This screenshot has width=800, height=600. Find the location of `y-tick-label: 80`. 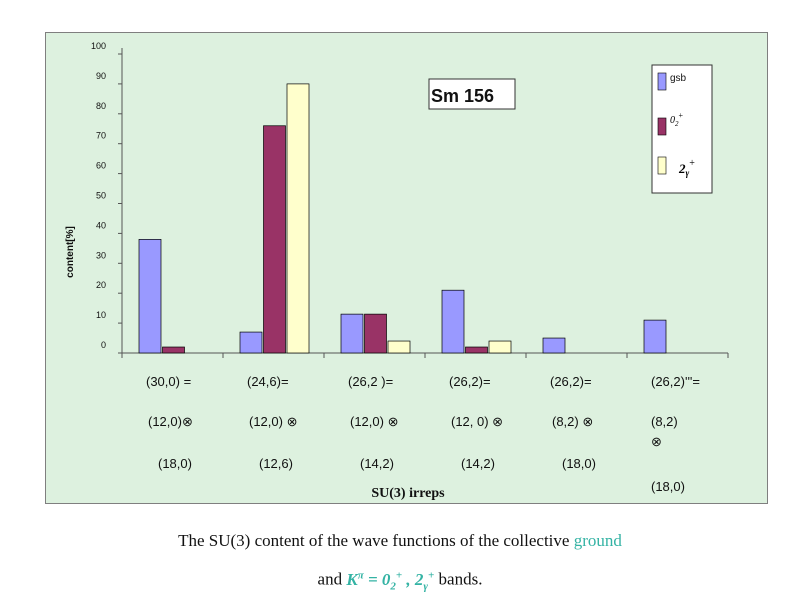

y-tick-label: 80 is located at coordinates (101, 106).